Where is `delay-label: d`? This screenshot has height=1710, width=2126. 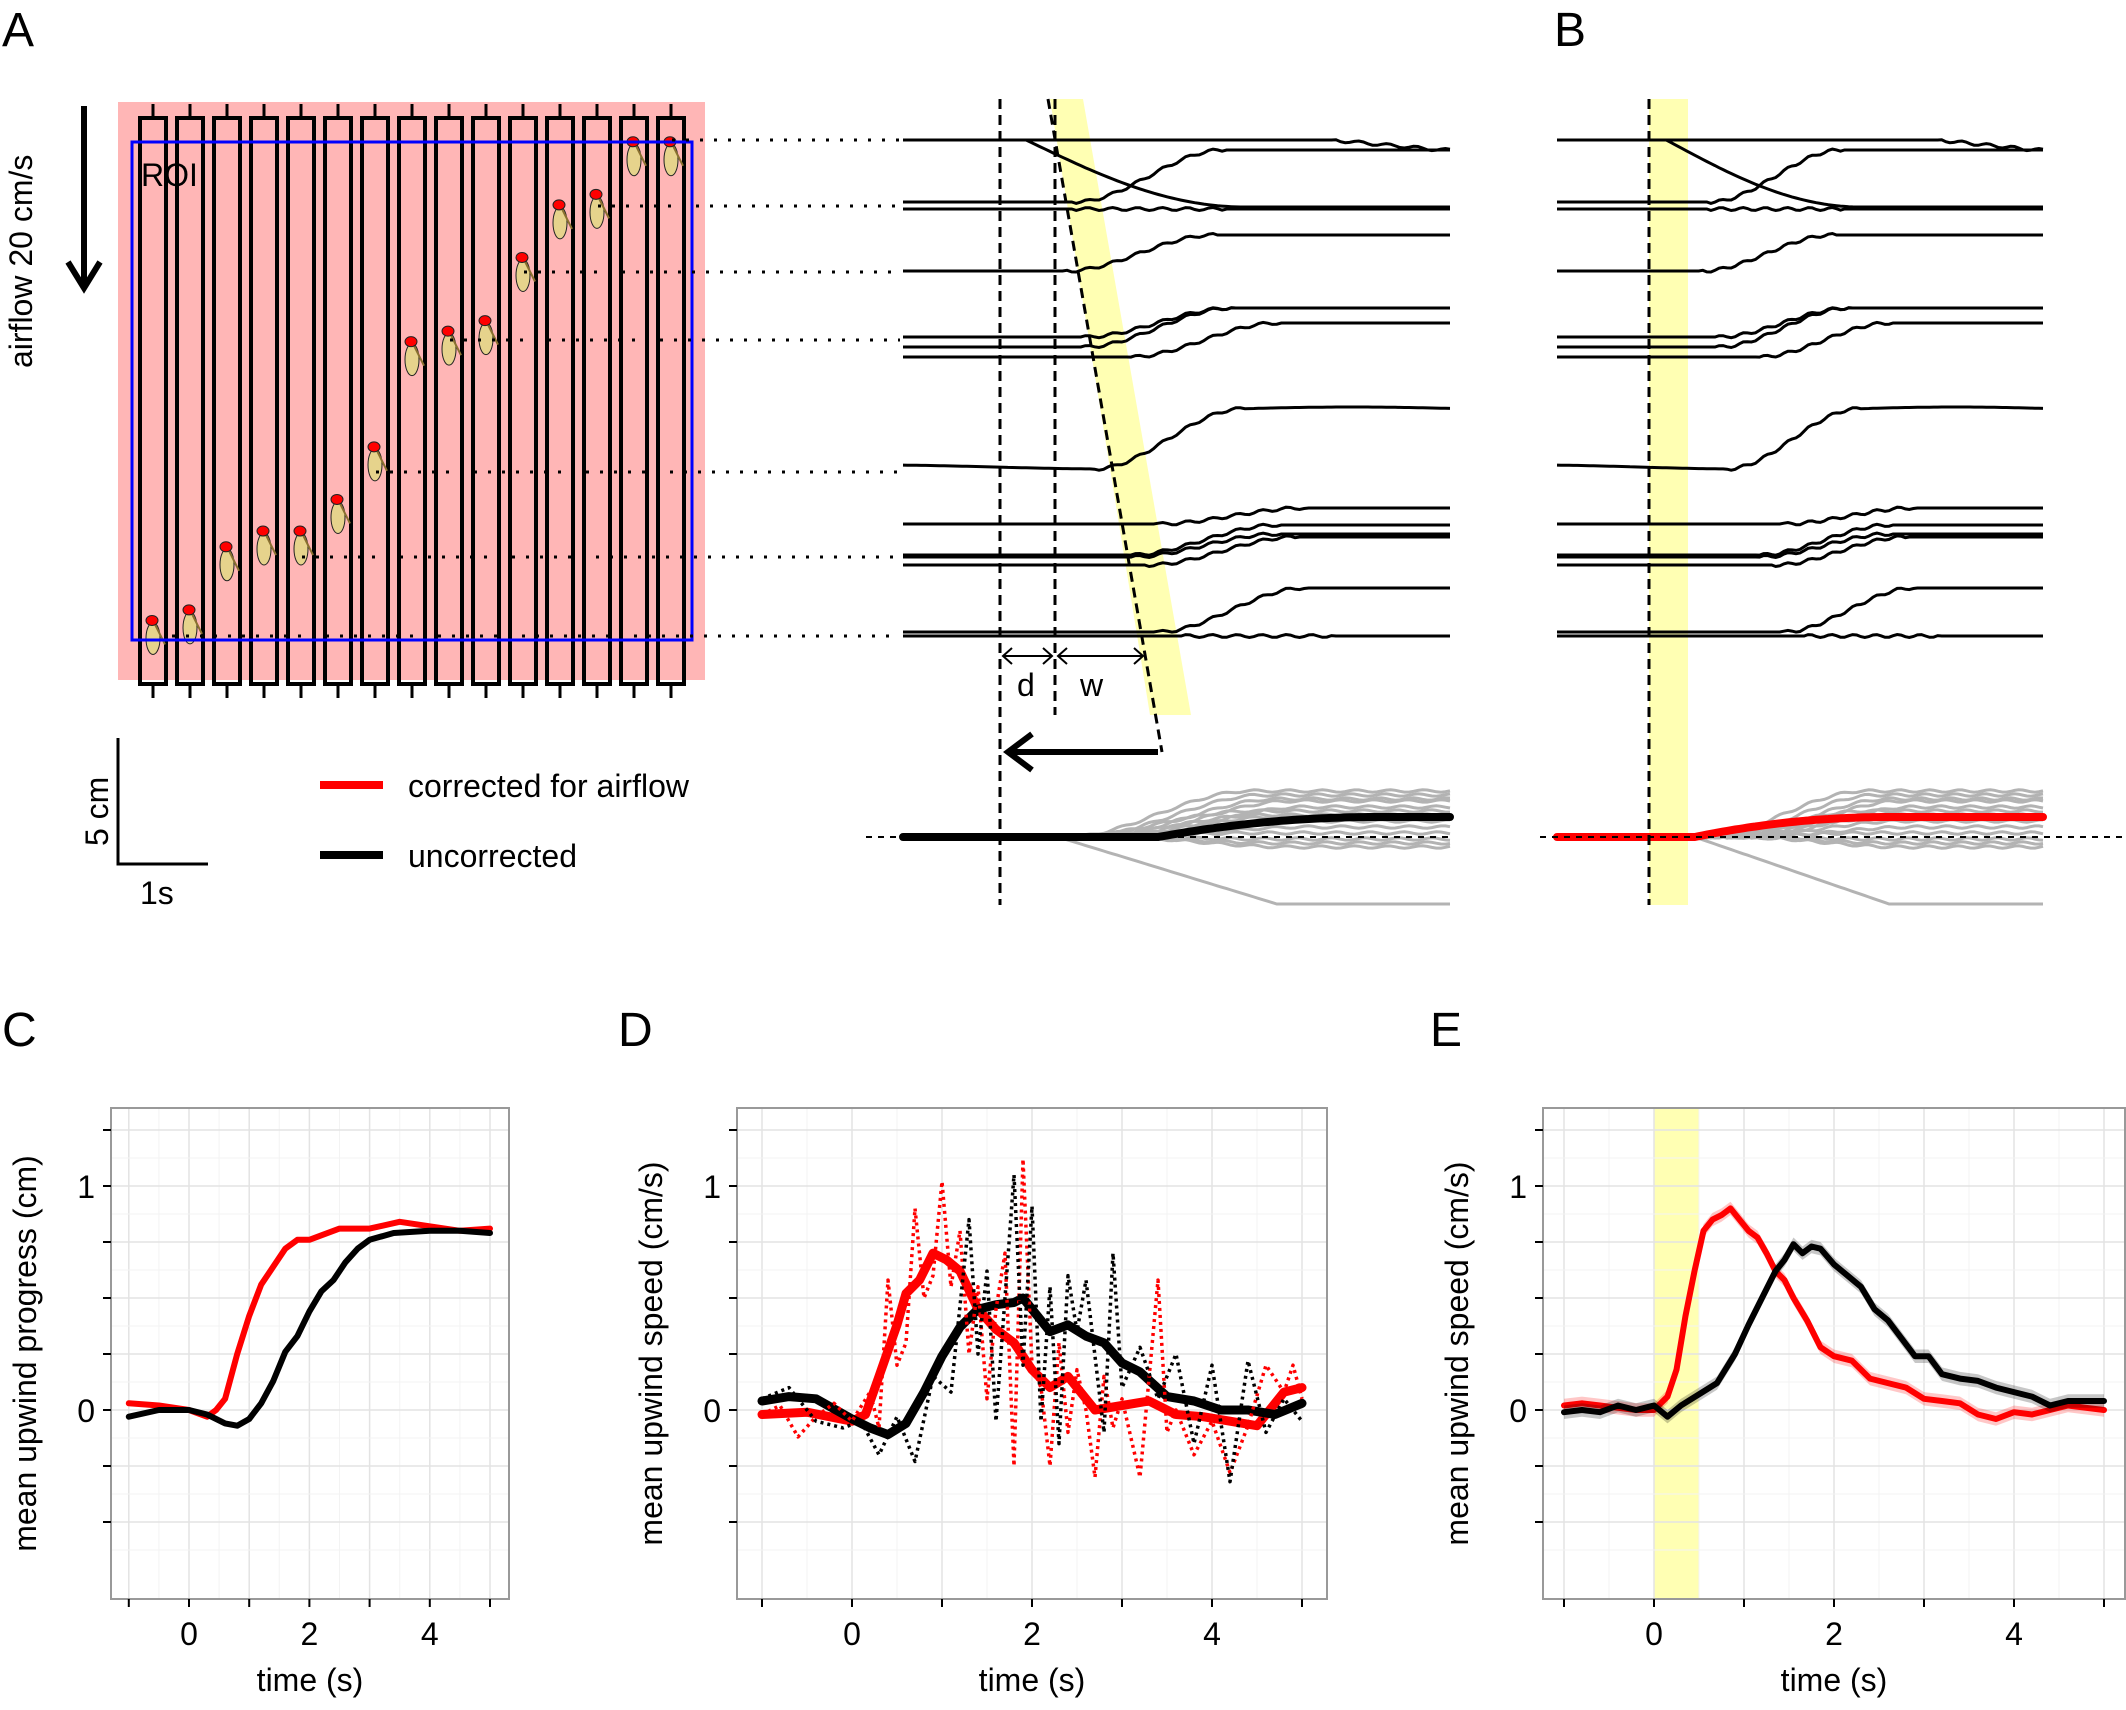 delay-label: d is located at coordinates (1026, 685).